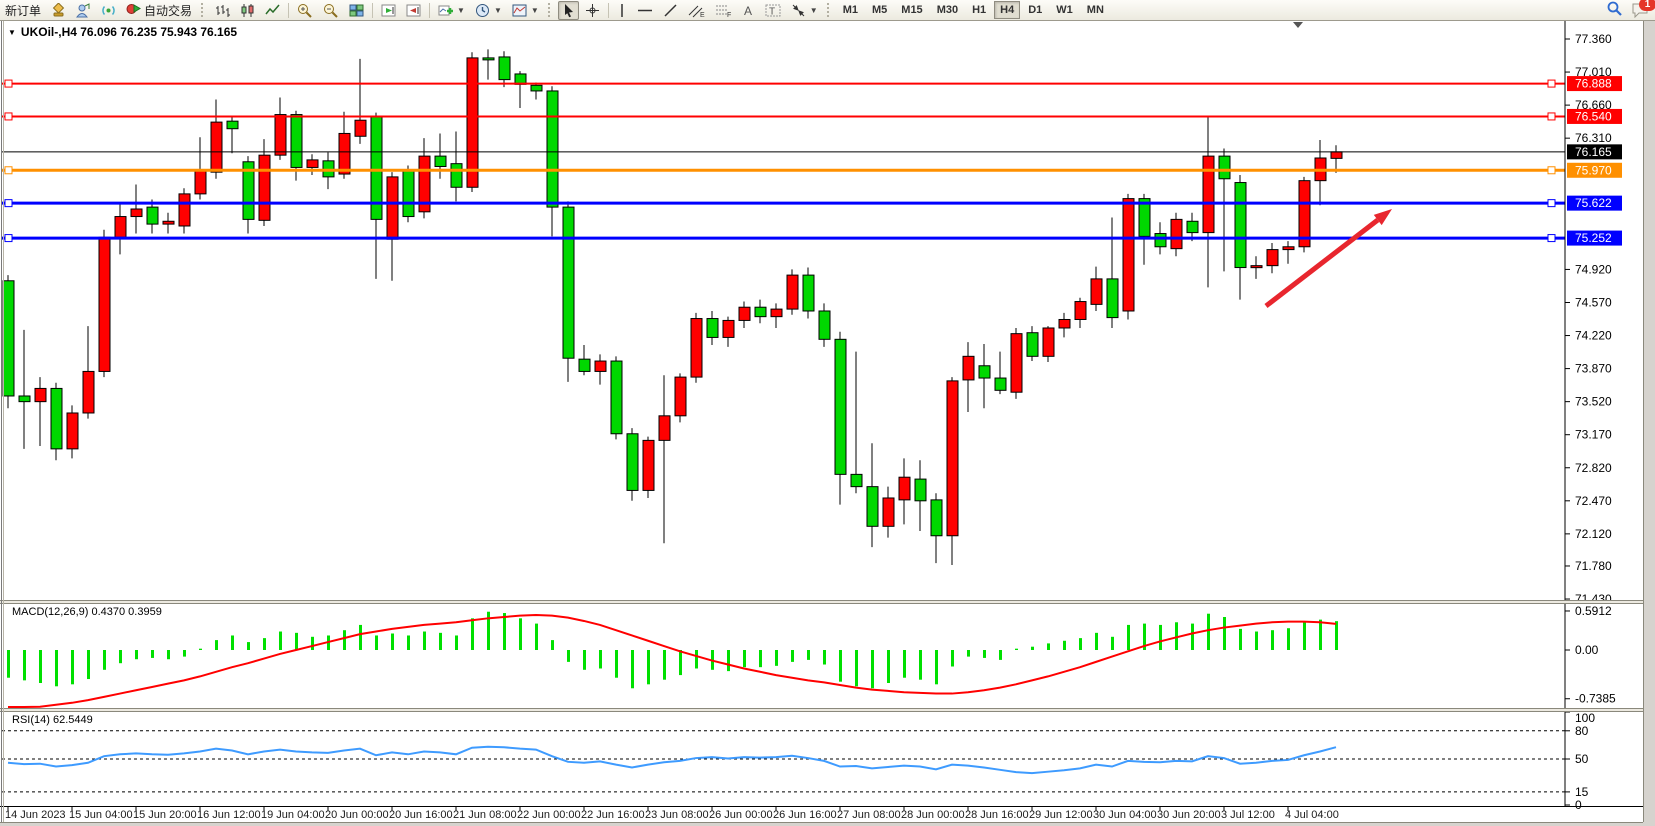 The height and width of the screenshot is (826, 1655). I want to click on line-chart-icon, so click(272, 10).